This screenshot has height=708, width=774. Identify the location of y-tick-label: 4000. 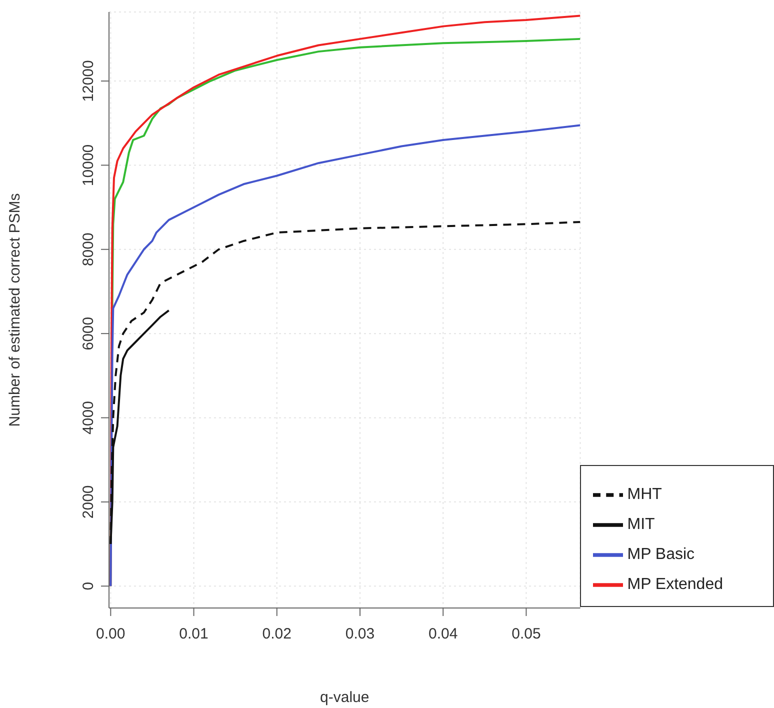
(88, 417).